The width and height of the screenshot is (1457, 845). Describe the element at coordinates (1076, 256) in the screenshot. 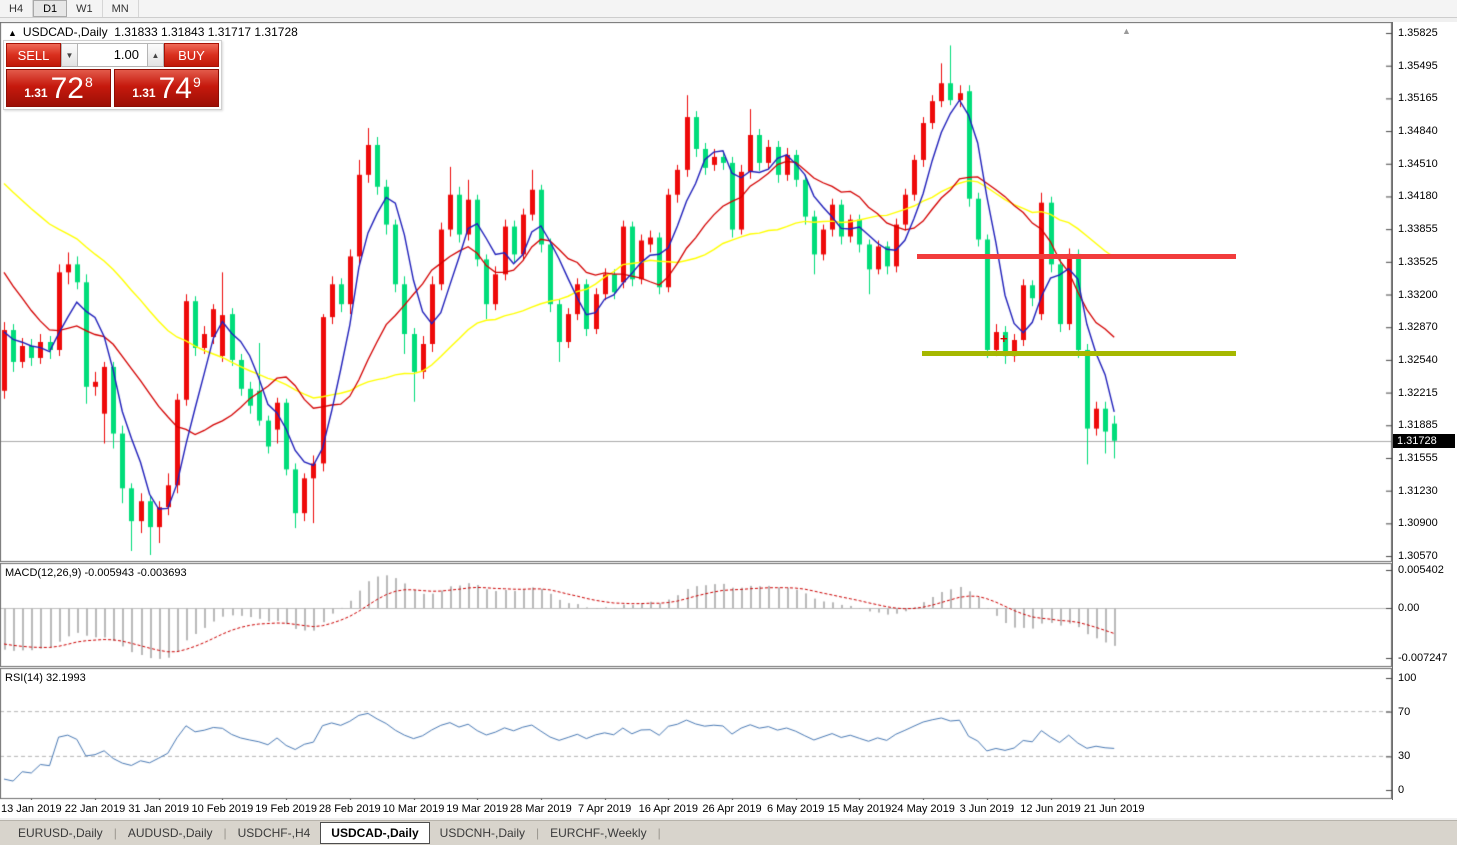

I see `resistance-line` at that location.